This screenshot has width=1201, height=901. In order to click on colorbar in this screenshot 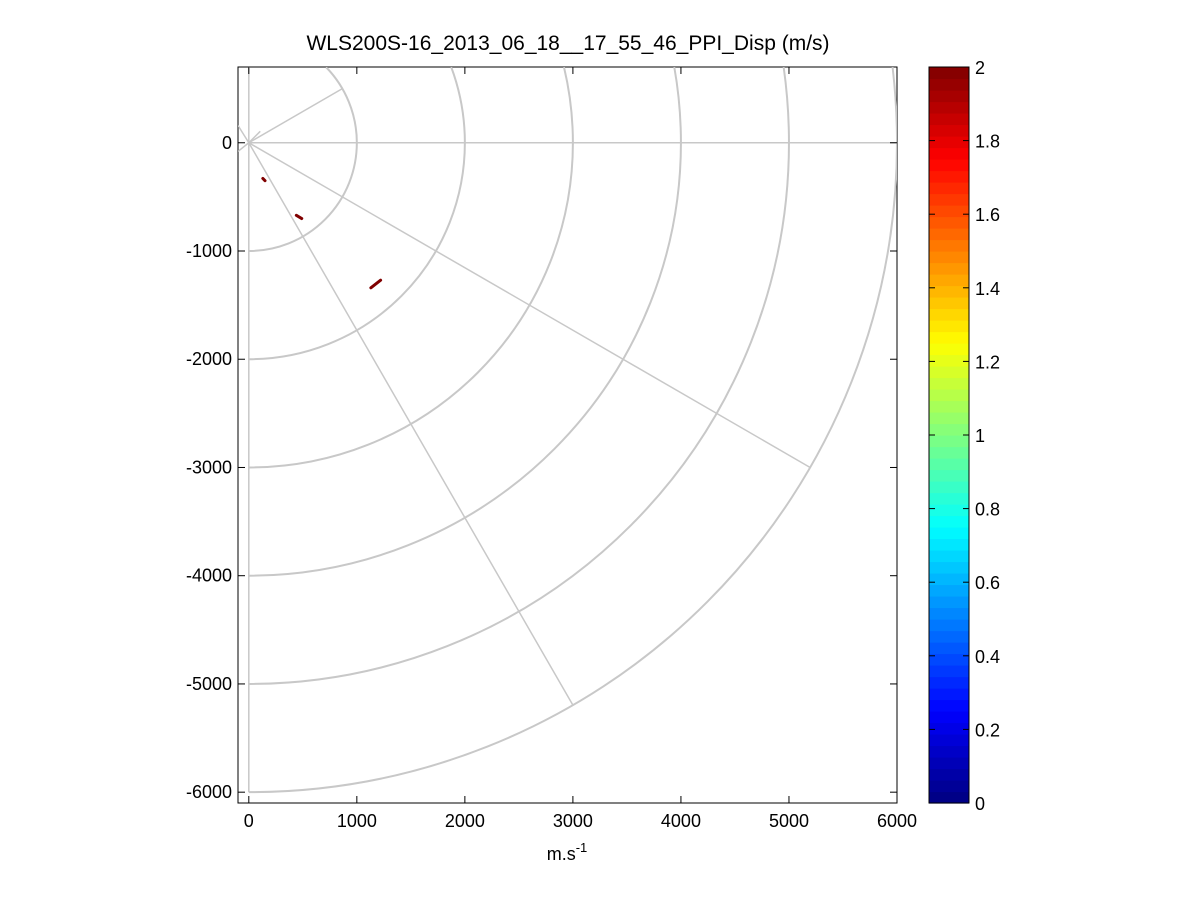, I will do `click(949, 435)`.